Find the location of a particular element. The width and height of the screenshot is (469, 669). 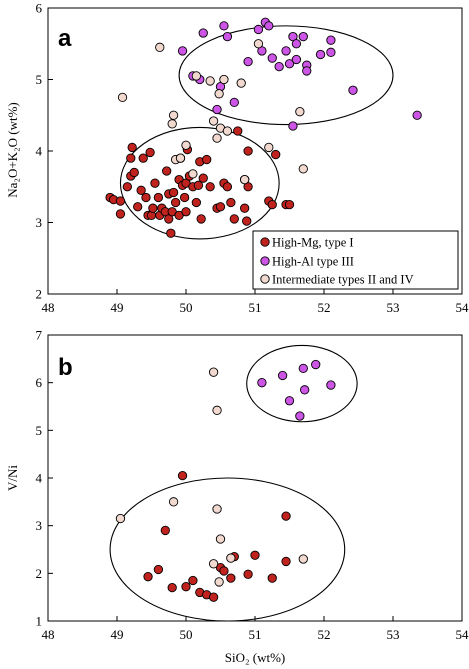

y-axis-label-b: V/Ni is located at coordinates (12, 478).